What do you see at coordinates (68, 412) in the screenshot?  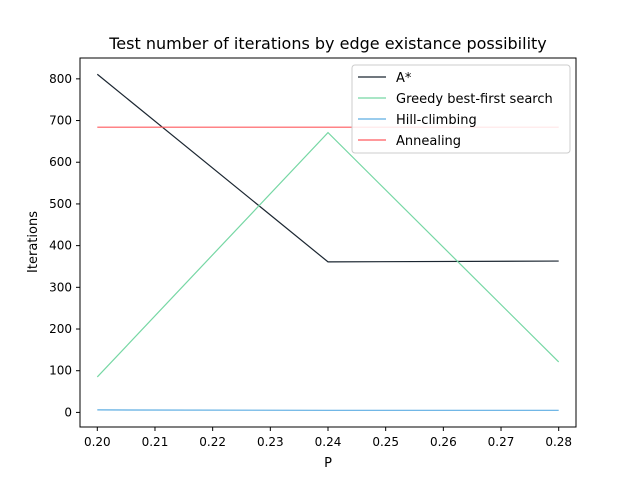 I see `y-tick-label: 0` at bounding box center [68, 412].